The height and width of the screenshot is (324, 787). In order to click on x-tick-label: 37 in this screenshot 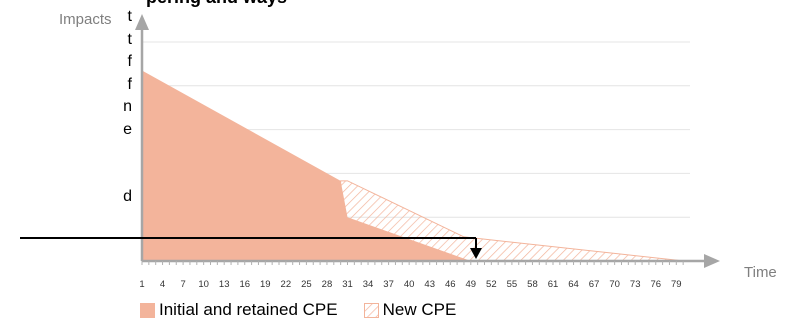, I will do `click(388, 284)`.